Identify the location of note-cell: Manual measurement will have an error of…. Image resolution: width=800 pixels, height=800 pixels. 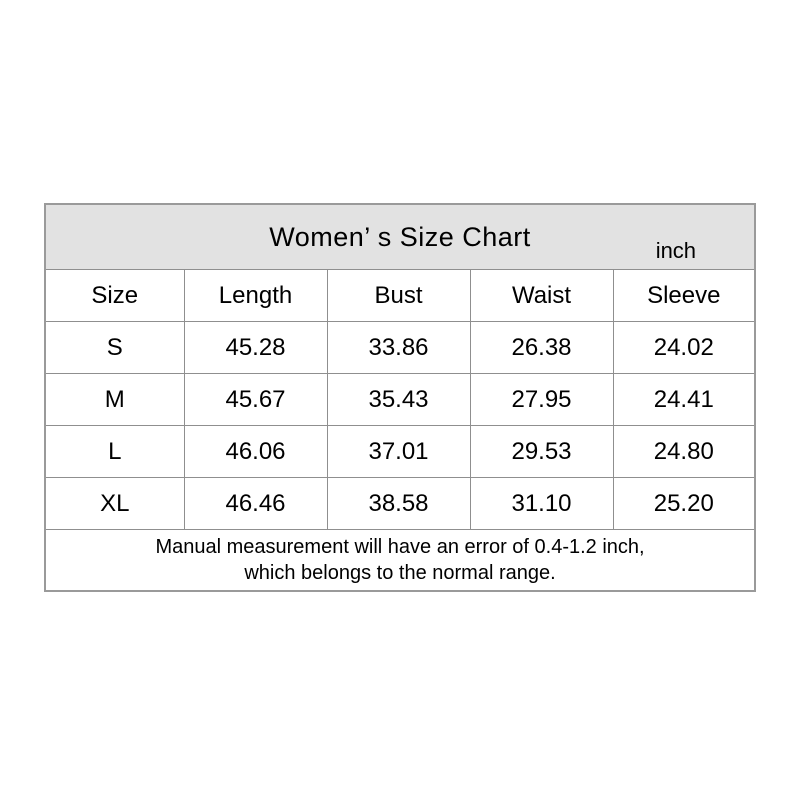
(400, 560).